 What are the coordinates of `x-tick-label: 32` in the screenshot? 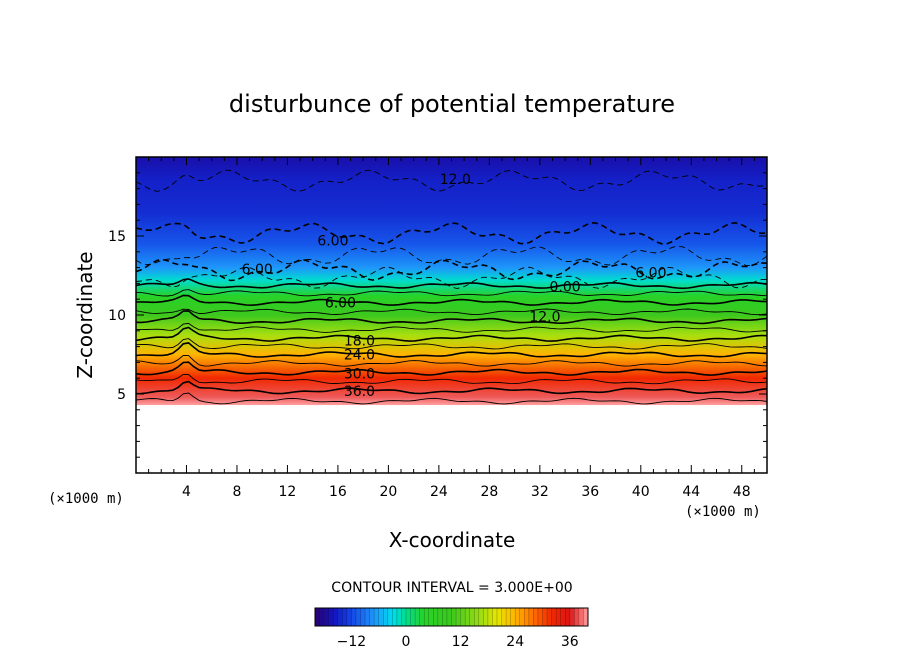 It's located at (540, 492).